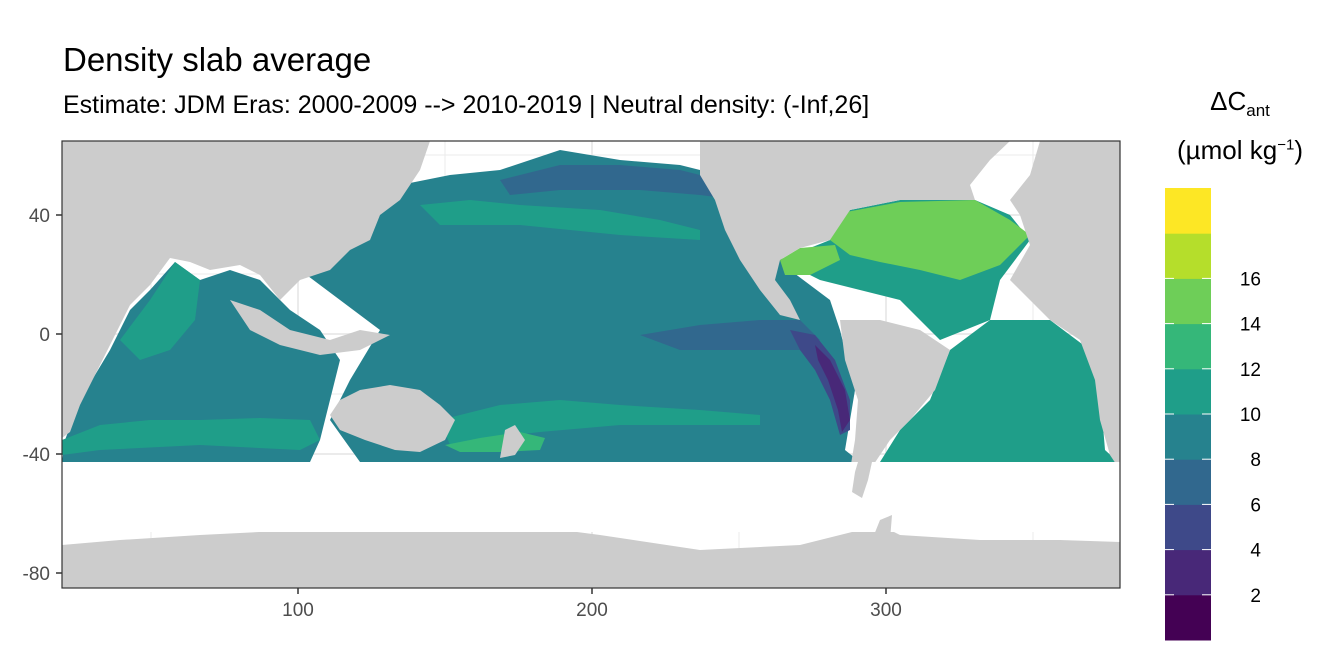 The height and width of the screenshot is (672, 1344). I want to click on legend-label: 12, so click(1250, 370).